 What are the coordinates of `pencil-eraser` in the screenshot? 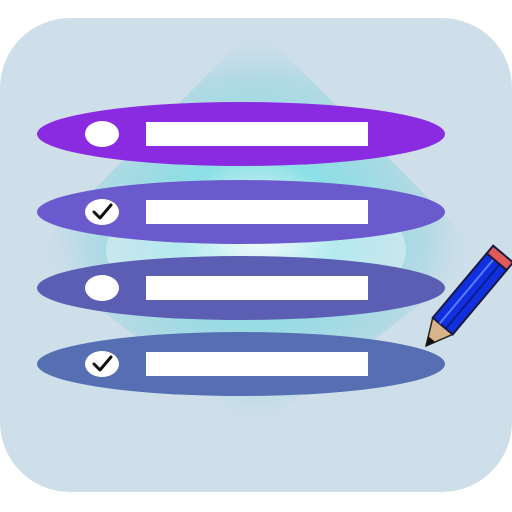 It's located at (498, 258).